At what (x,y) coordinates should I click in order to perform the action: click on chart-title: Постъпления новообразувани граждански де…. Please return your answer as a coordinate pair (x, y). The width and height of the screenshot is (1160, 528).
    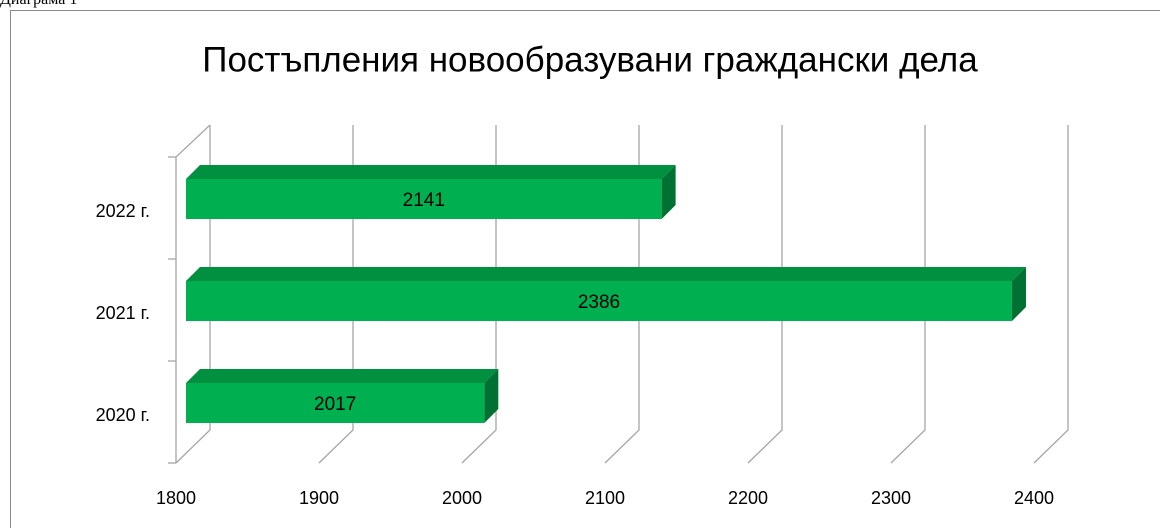
    Looking at the image, I should click on (590, 59).